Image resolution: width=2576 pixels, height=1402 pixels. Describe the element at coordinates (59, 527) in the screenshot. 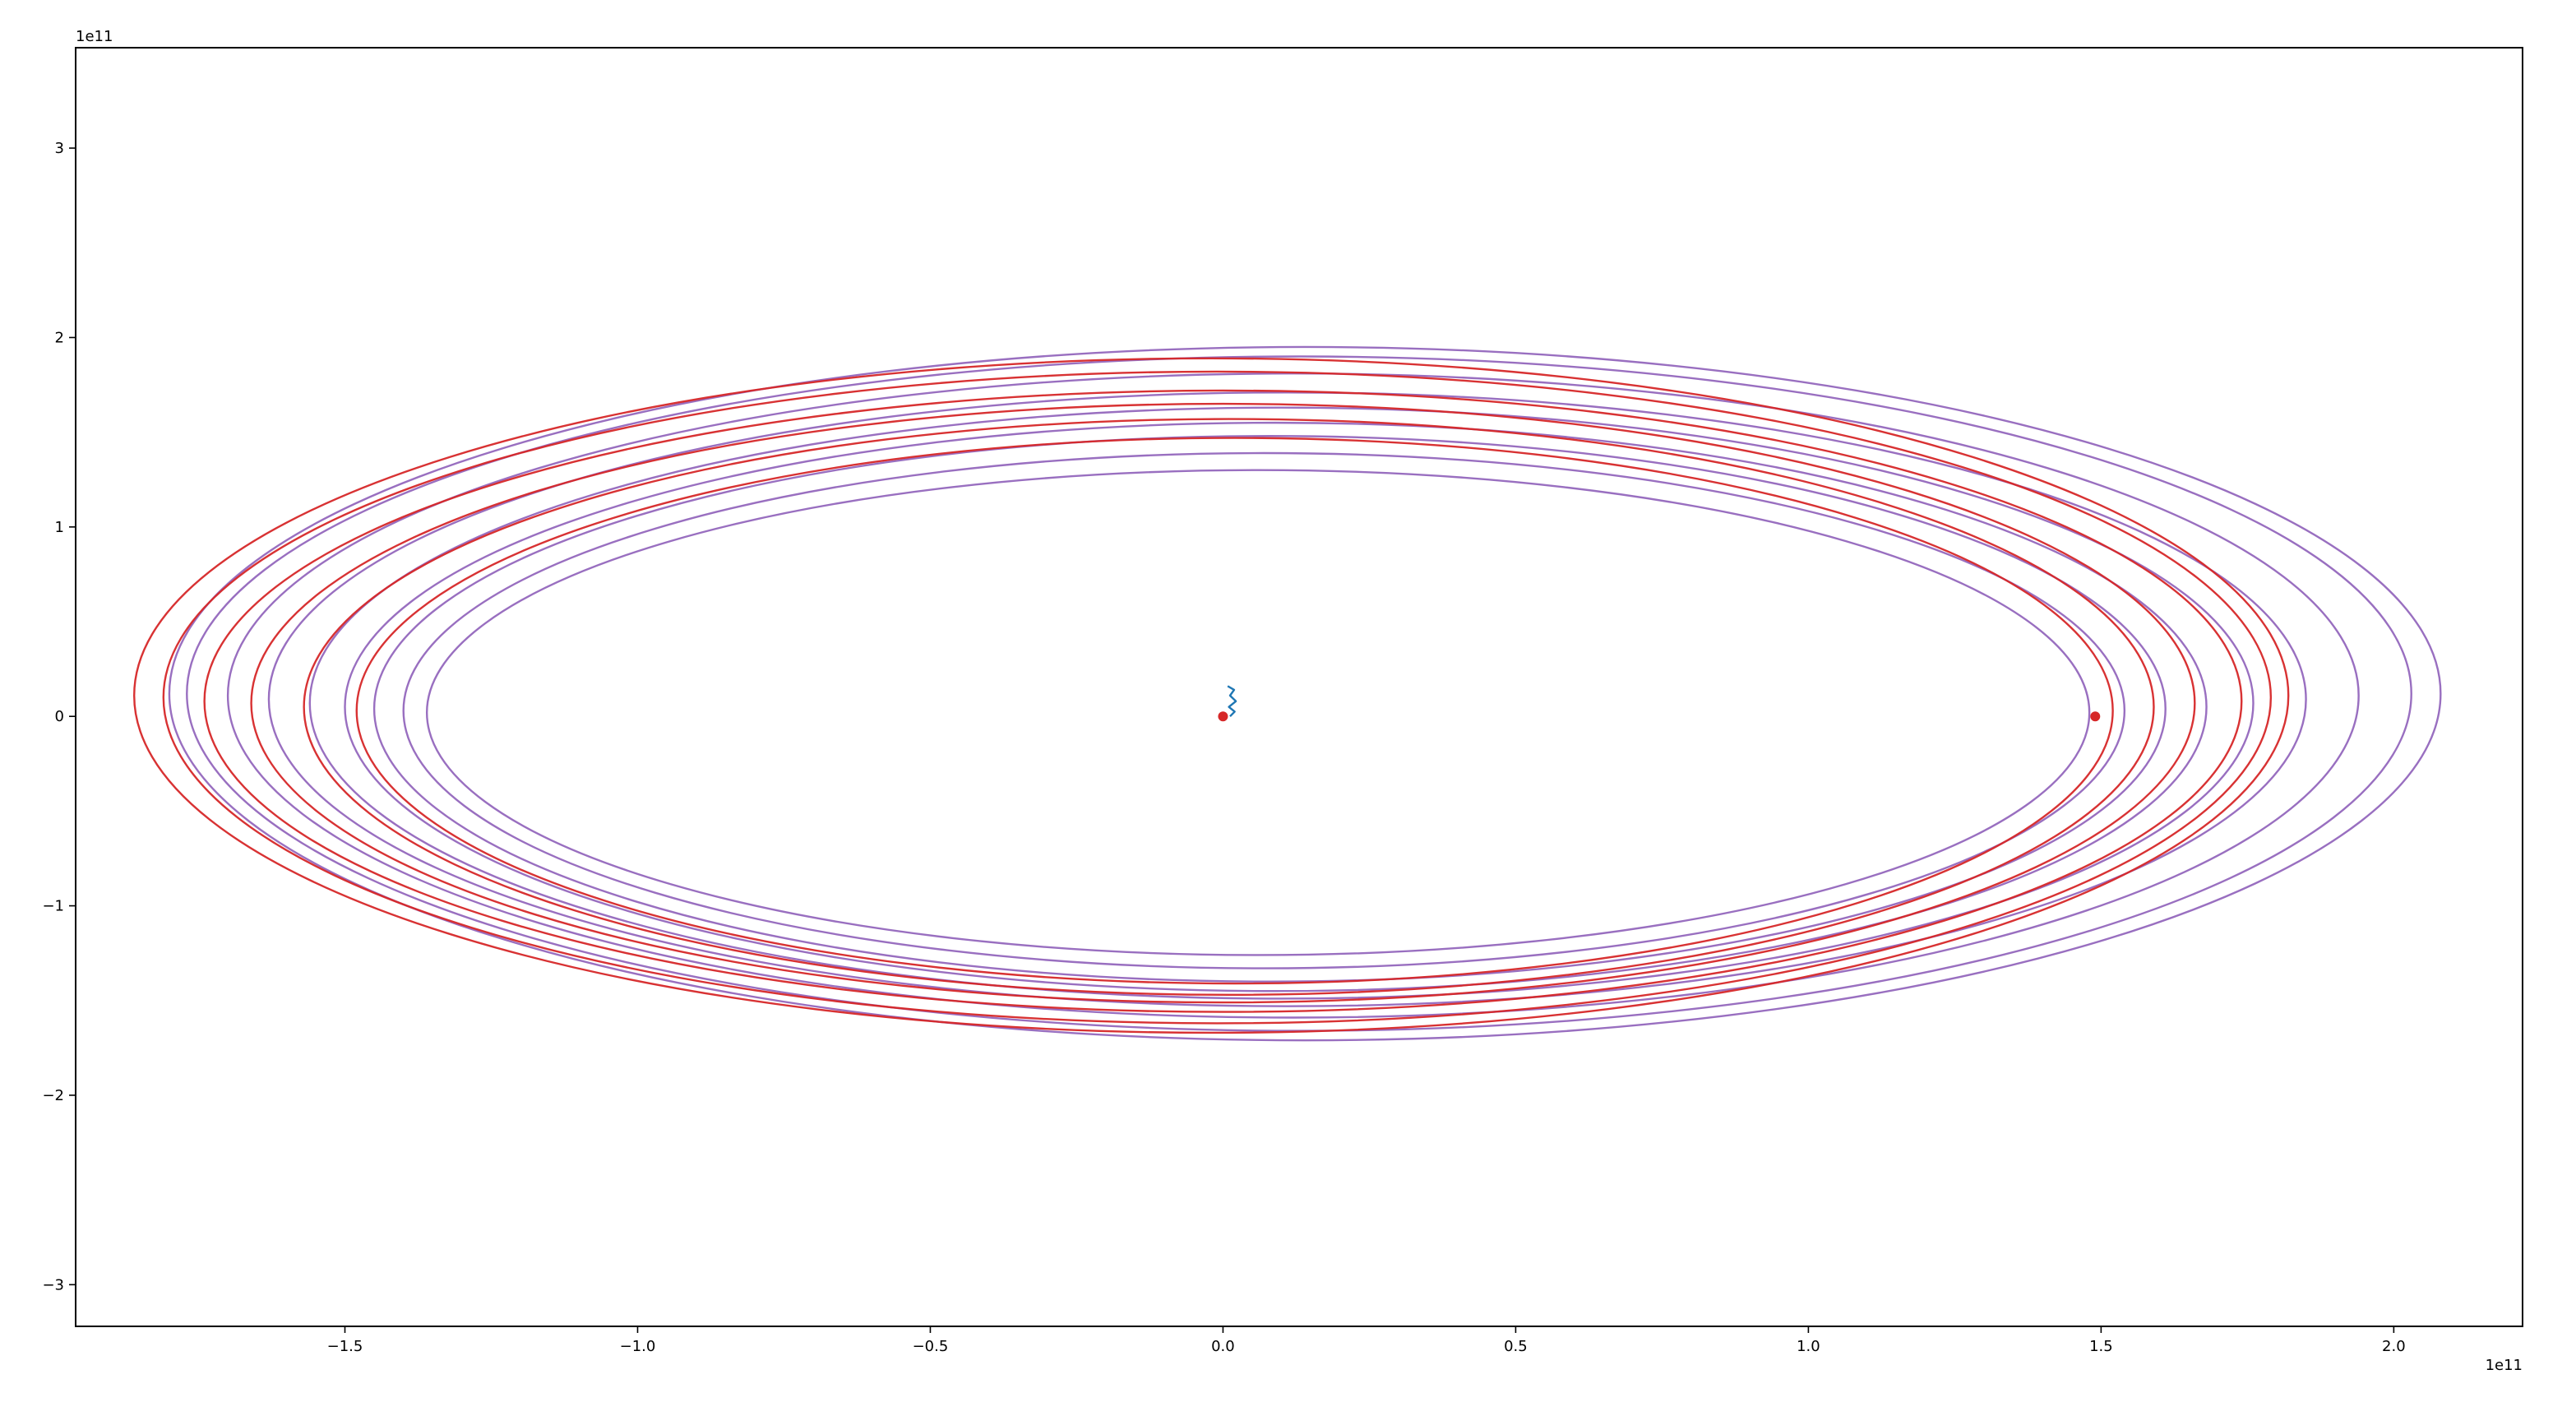

I see `y-tick-label: 1` at that location.